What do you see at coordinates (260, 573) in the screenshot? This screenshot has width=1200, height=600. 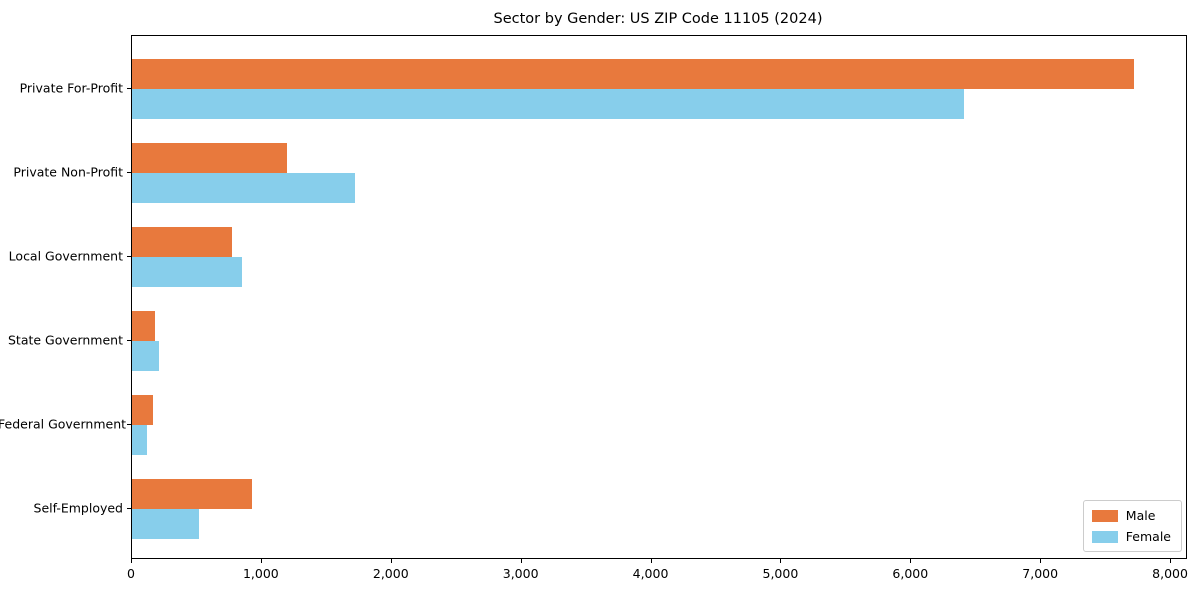 I see `x-tick-label: 1,000` at bounding box center [260, 573].